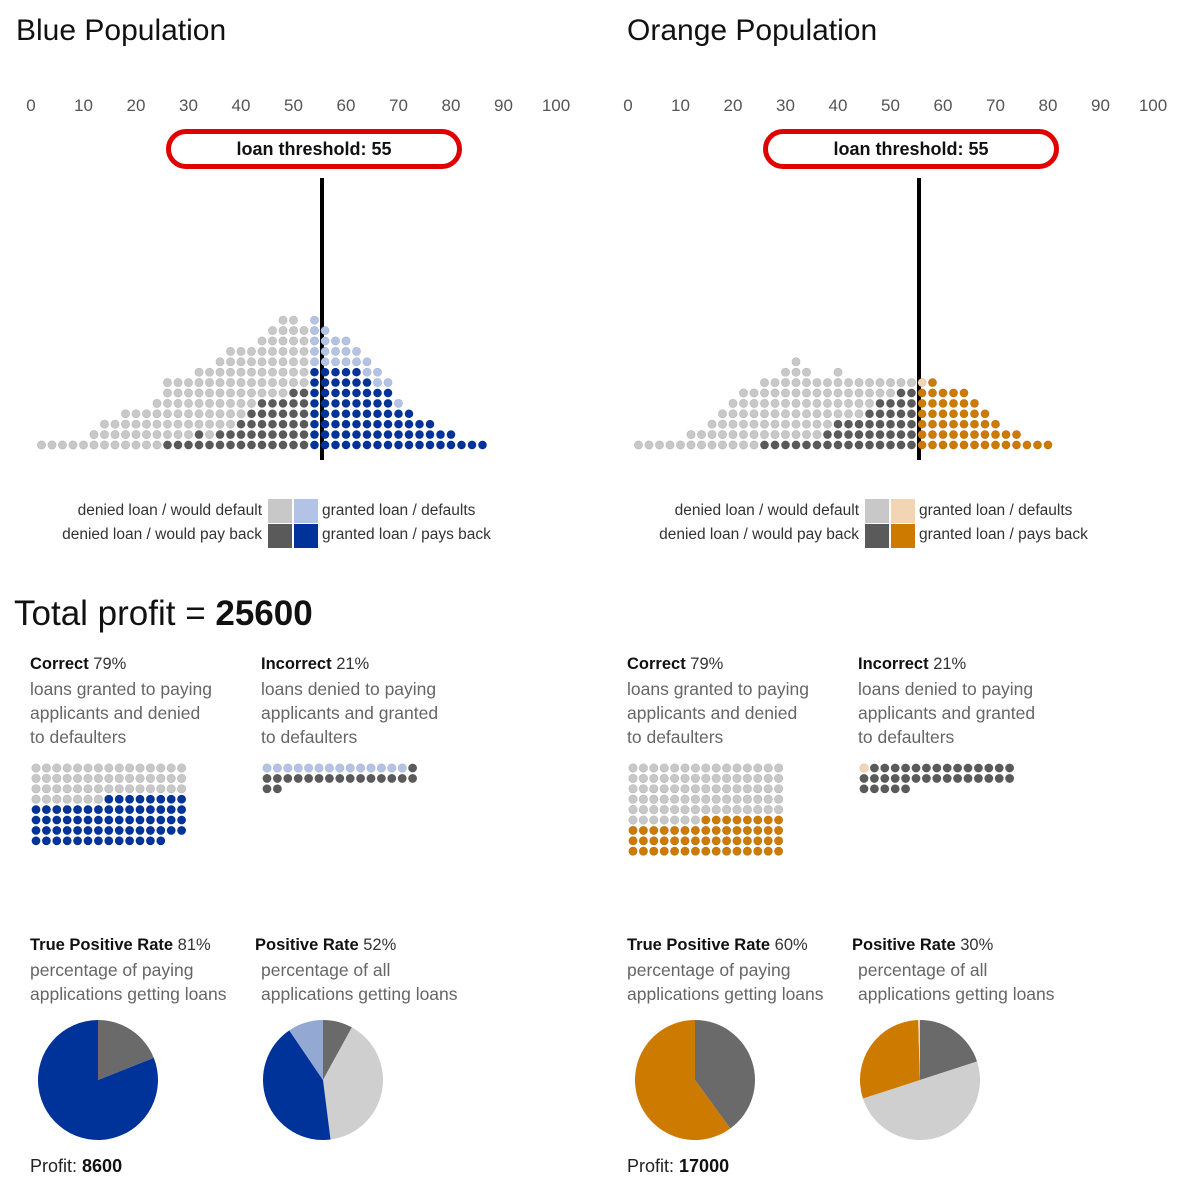 This screenshot has height=1197, width=1177. Describe the element at coordinates (322, 319) in the screenshot. I see `blue-threshold-line` at that location.